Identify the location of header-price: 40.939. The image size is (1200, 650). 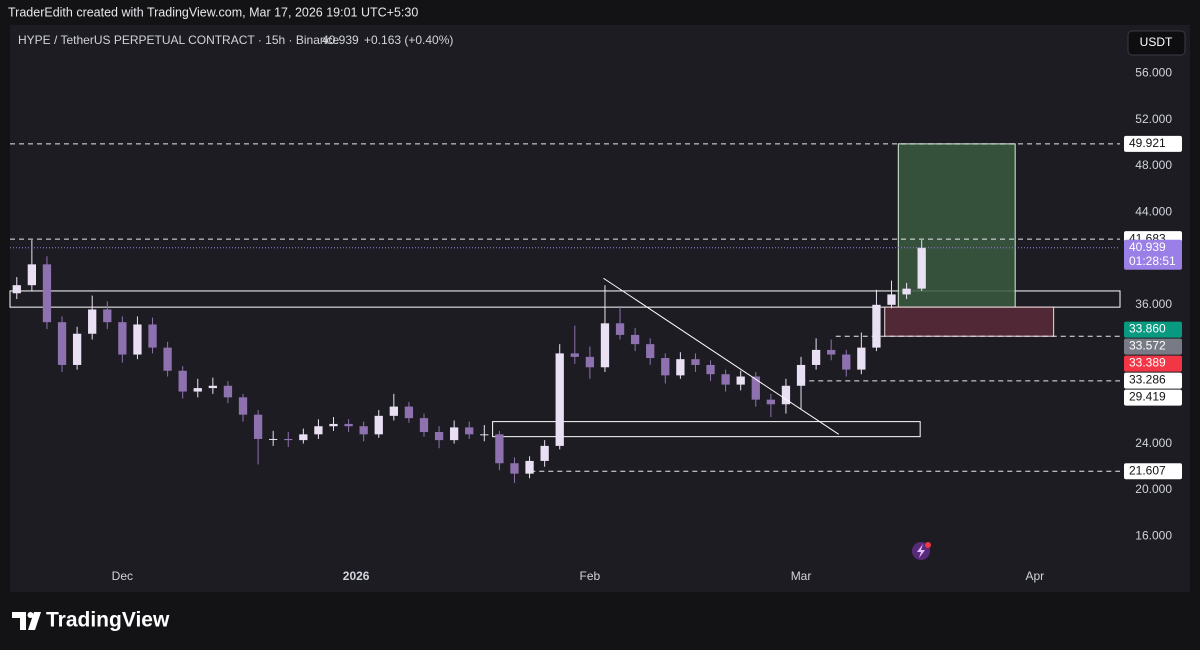
(340, 40).